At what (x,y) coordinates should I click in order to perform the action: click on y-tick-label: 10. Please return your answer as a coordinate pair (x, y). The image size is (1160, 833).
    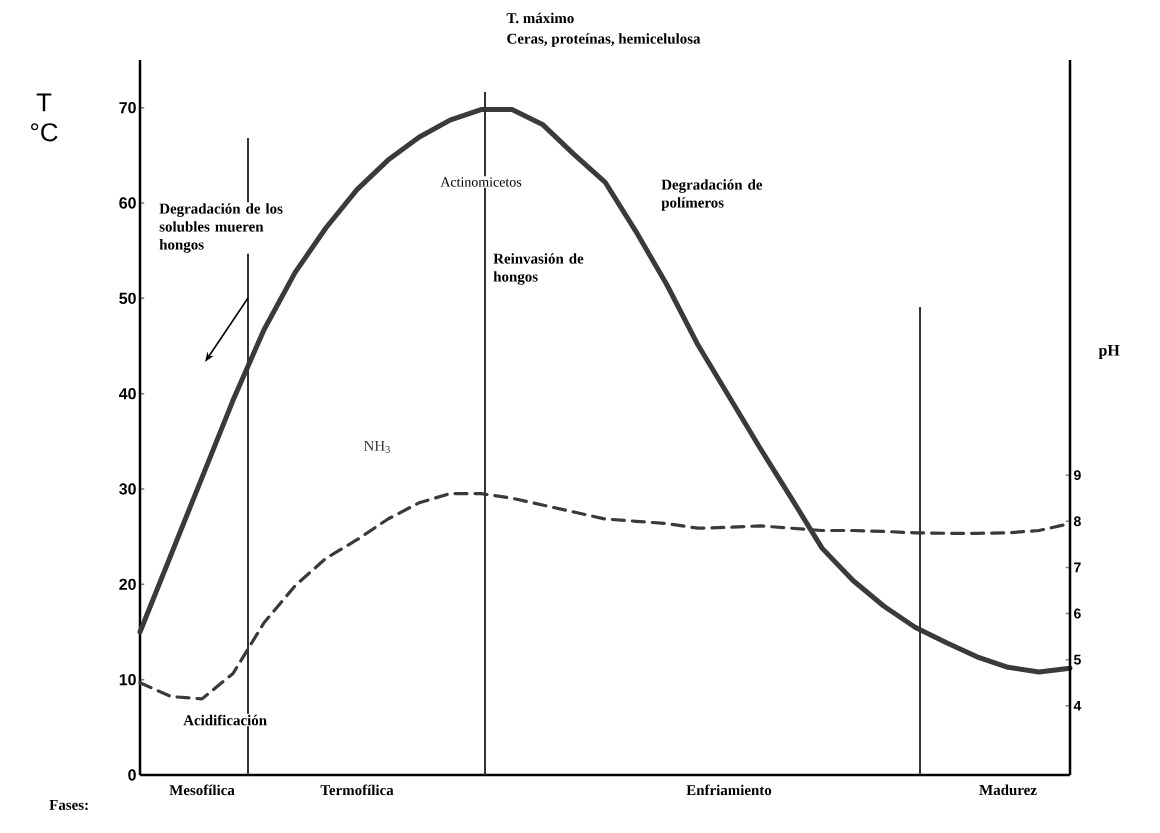
    Looking at the image, I should click on (127, 680).